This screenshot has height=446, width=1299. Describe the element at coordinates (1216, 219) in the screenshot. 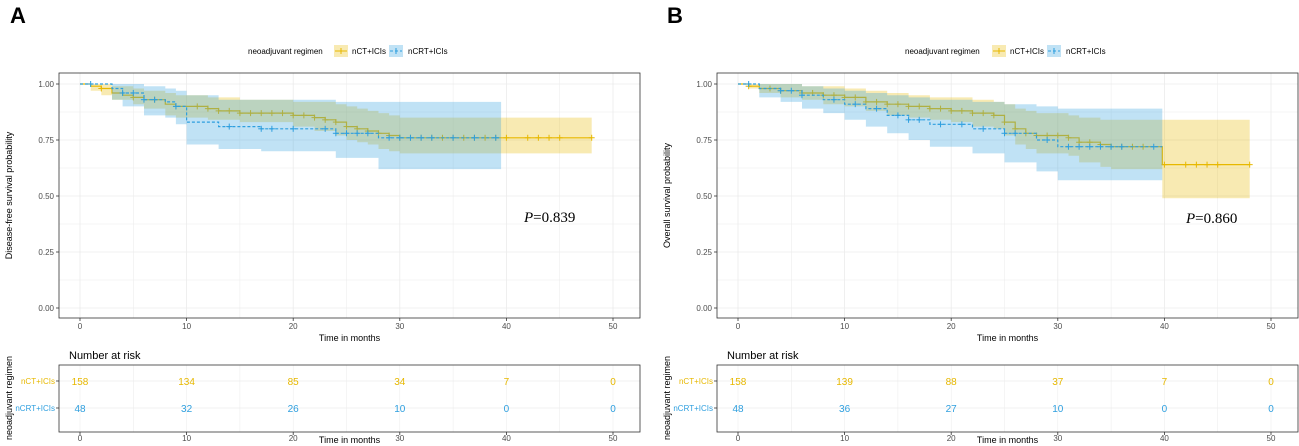

I see `p-value: =0.860` at that location.